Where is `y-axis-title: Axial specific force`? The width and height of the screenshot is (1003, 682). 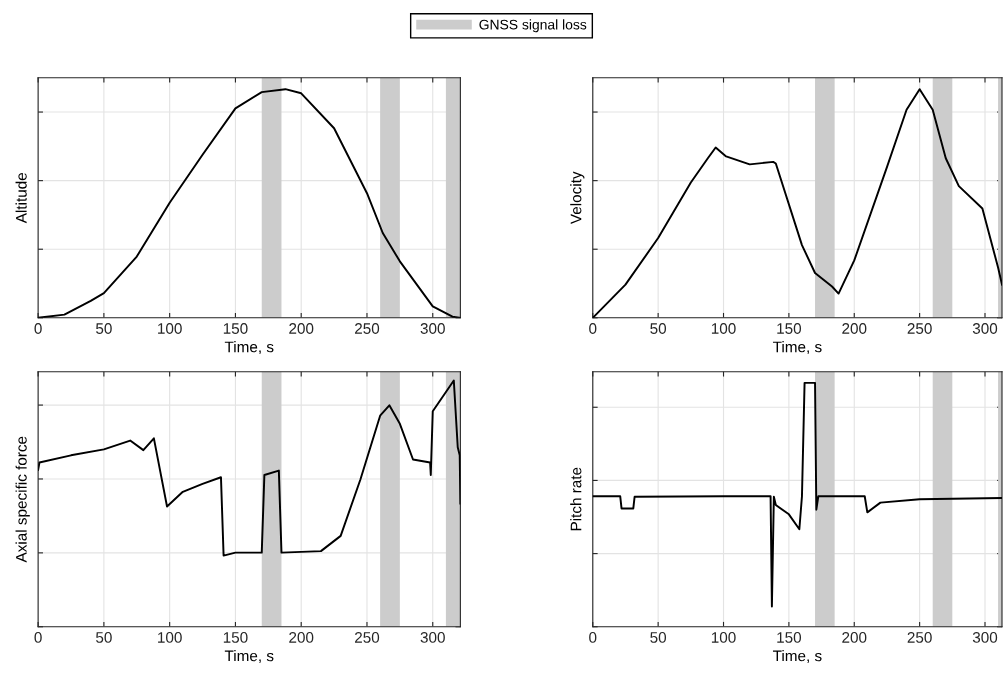 y-axis-title: Axial specific force is located at coordinates (22, 499).